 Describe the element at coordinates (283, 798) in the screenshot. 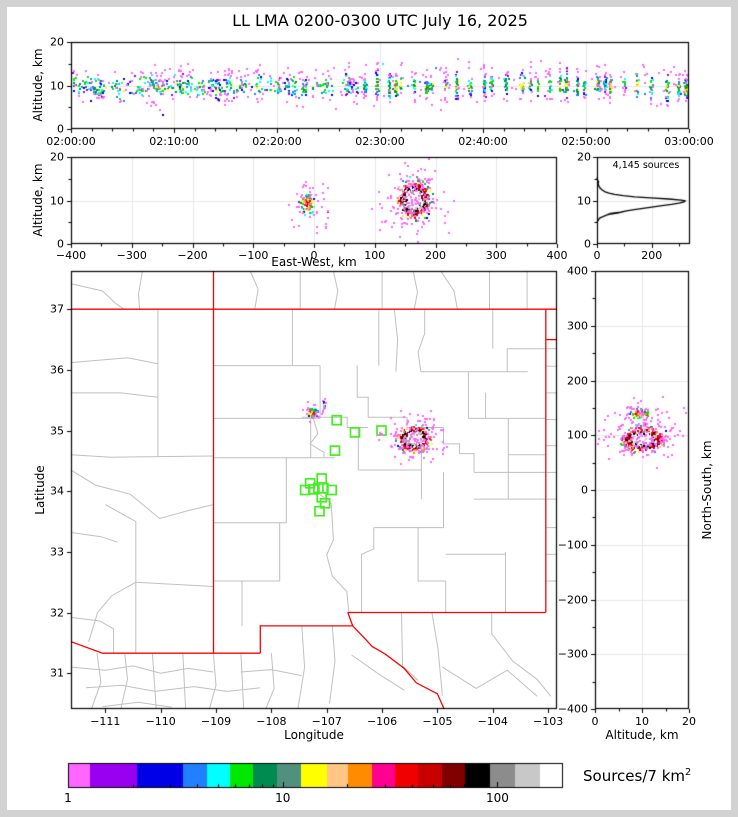

I see `colorbar-tick-label: 10` at that location.